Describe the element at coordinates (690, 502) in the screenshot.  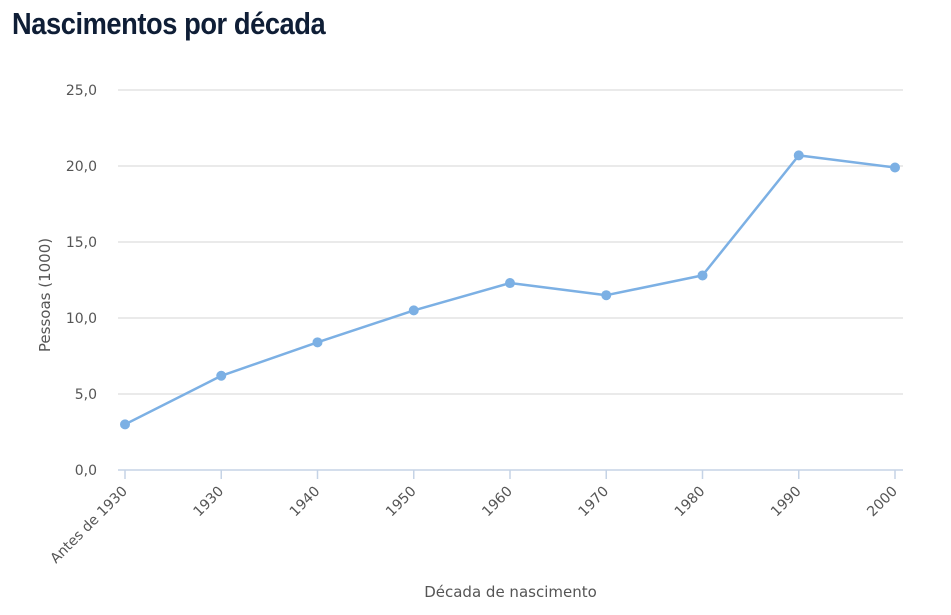
I see `x-tick-label: 1980` at that location.